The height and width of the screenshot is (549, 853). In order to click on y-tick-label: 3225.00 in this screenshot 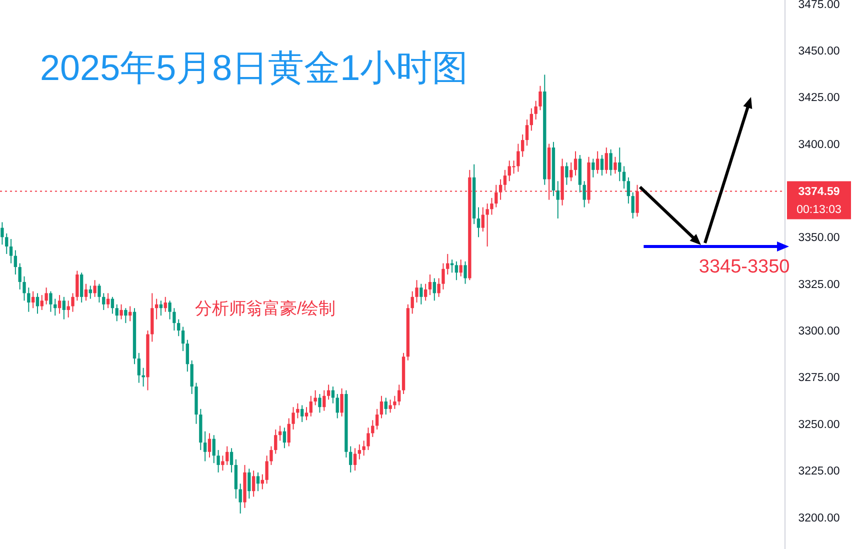, I will do `click(819, 472)`.